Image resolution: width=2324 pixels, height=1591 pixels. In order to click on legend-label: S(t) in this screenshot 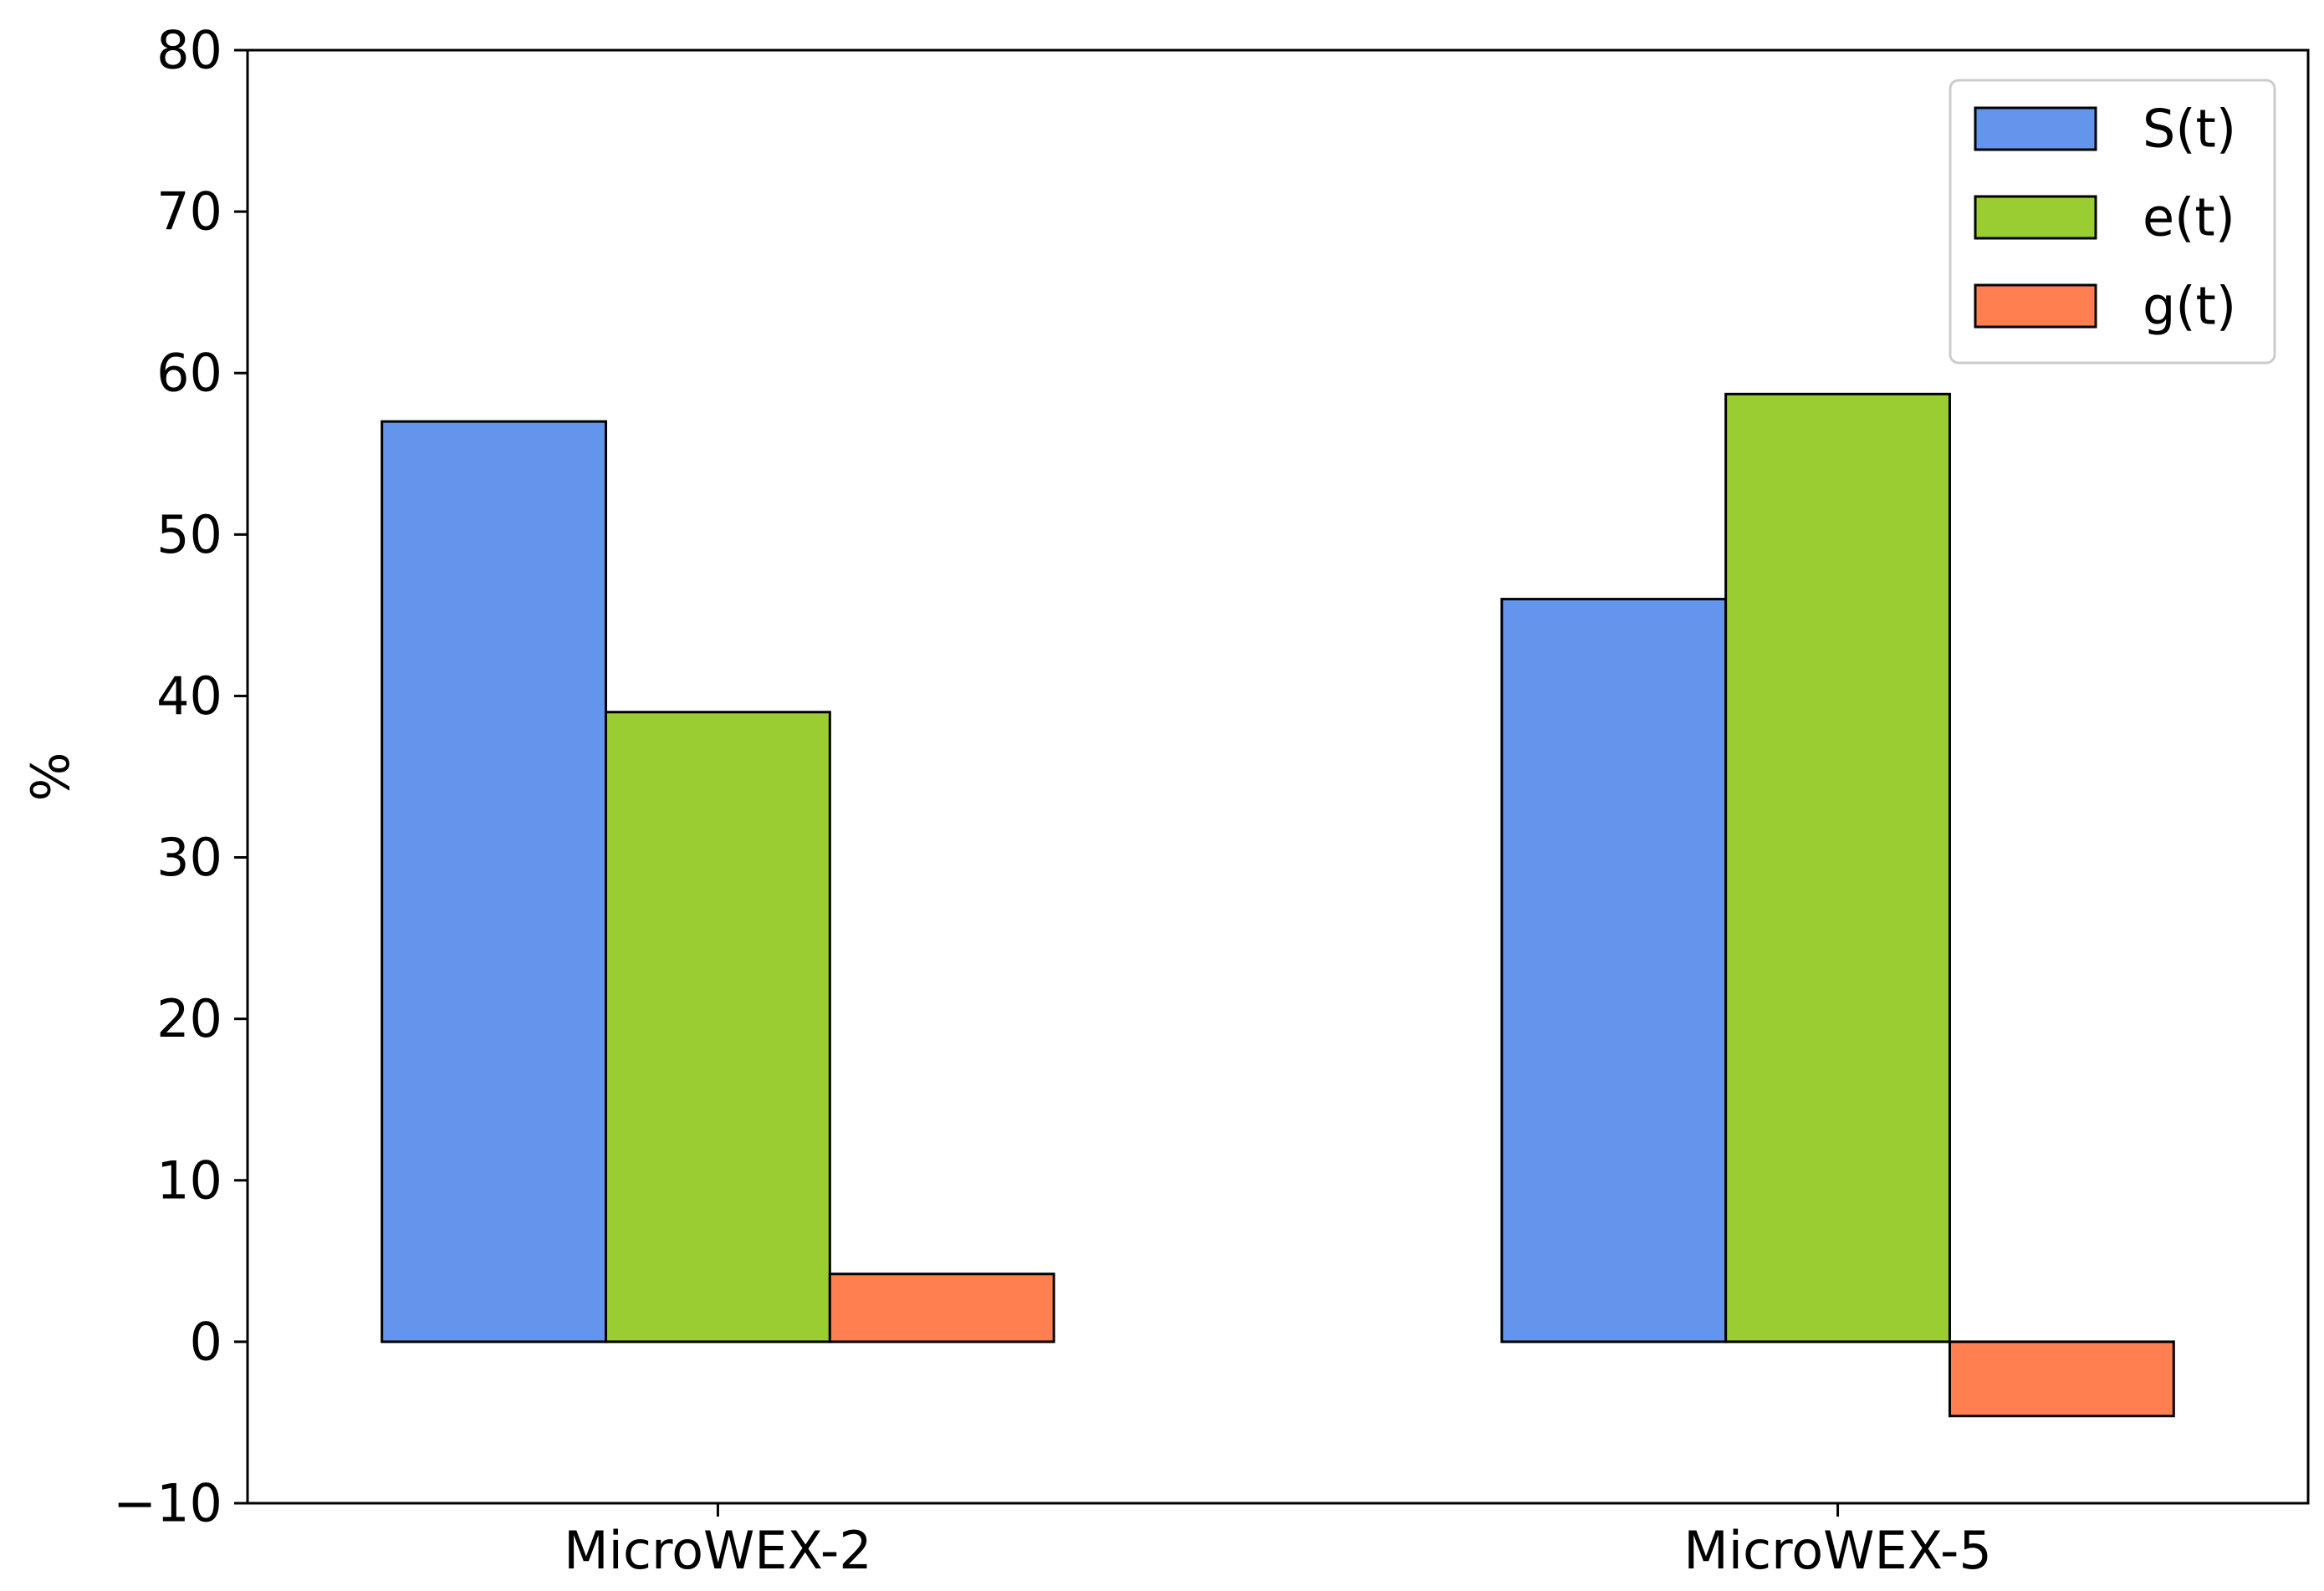, I will do `click(2189, 129)`.